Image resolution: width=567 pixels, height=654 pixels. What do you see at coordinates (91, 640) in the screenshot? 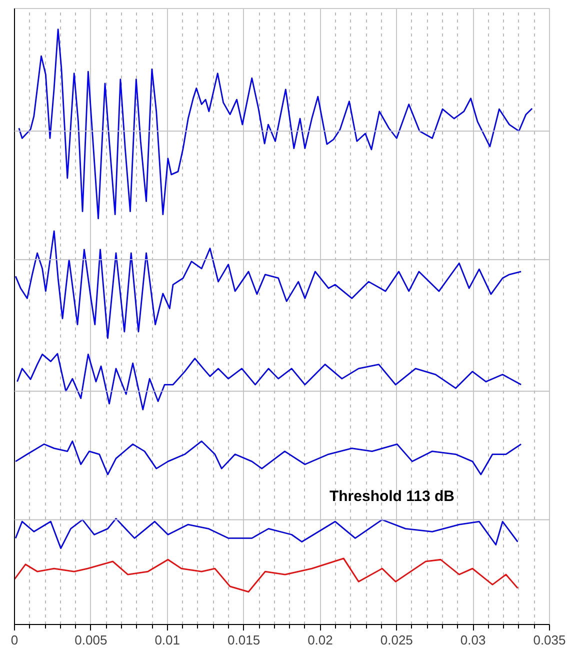
I see `x-tick-label: 0.005` at bounding box center [91, 640].